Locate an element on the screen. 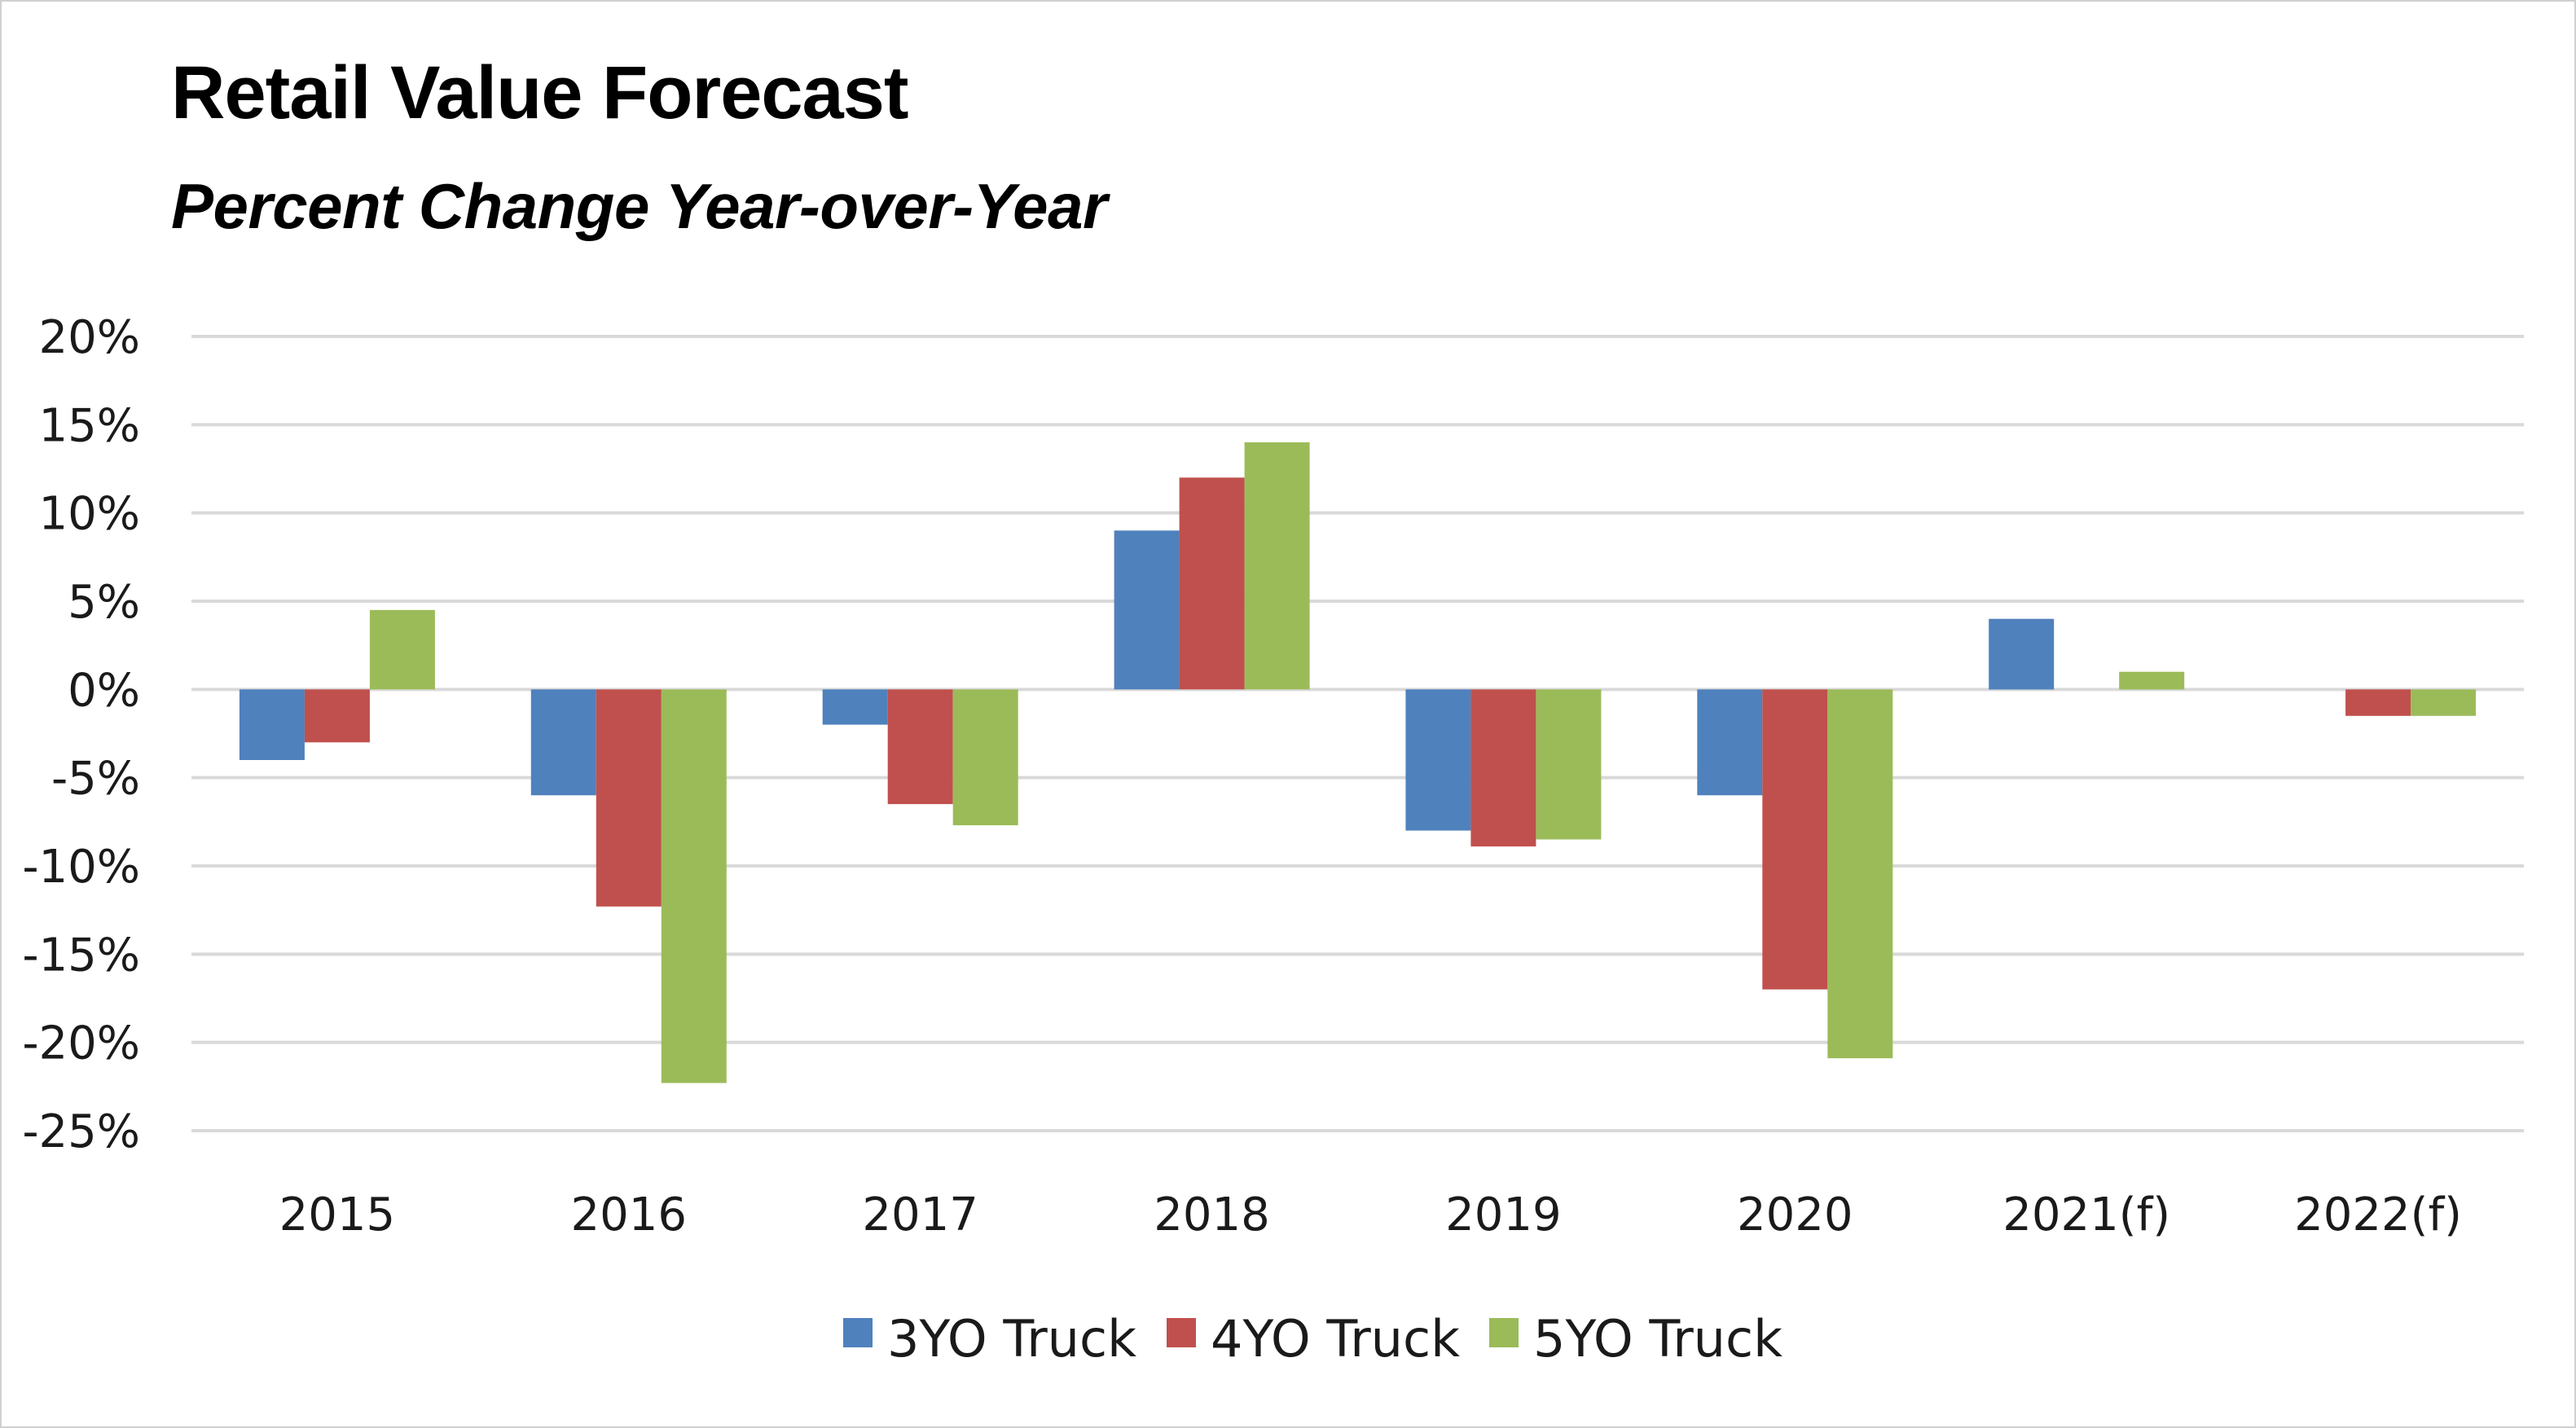 The height and width of the screenshot is (1428, 2576). bar-4yo-truck-2017 is located at coordinates (920, 747).